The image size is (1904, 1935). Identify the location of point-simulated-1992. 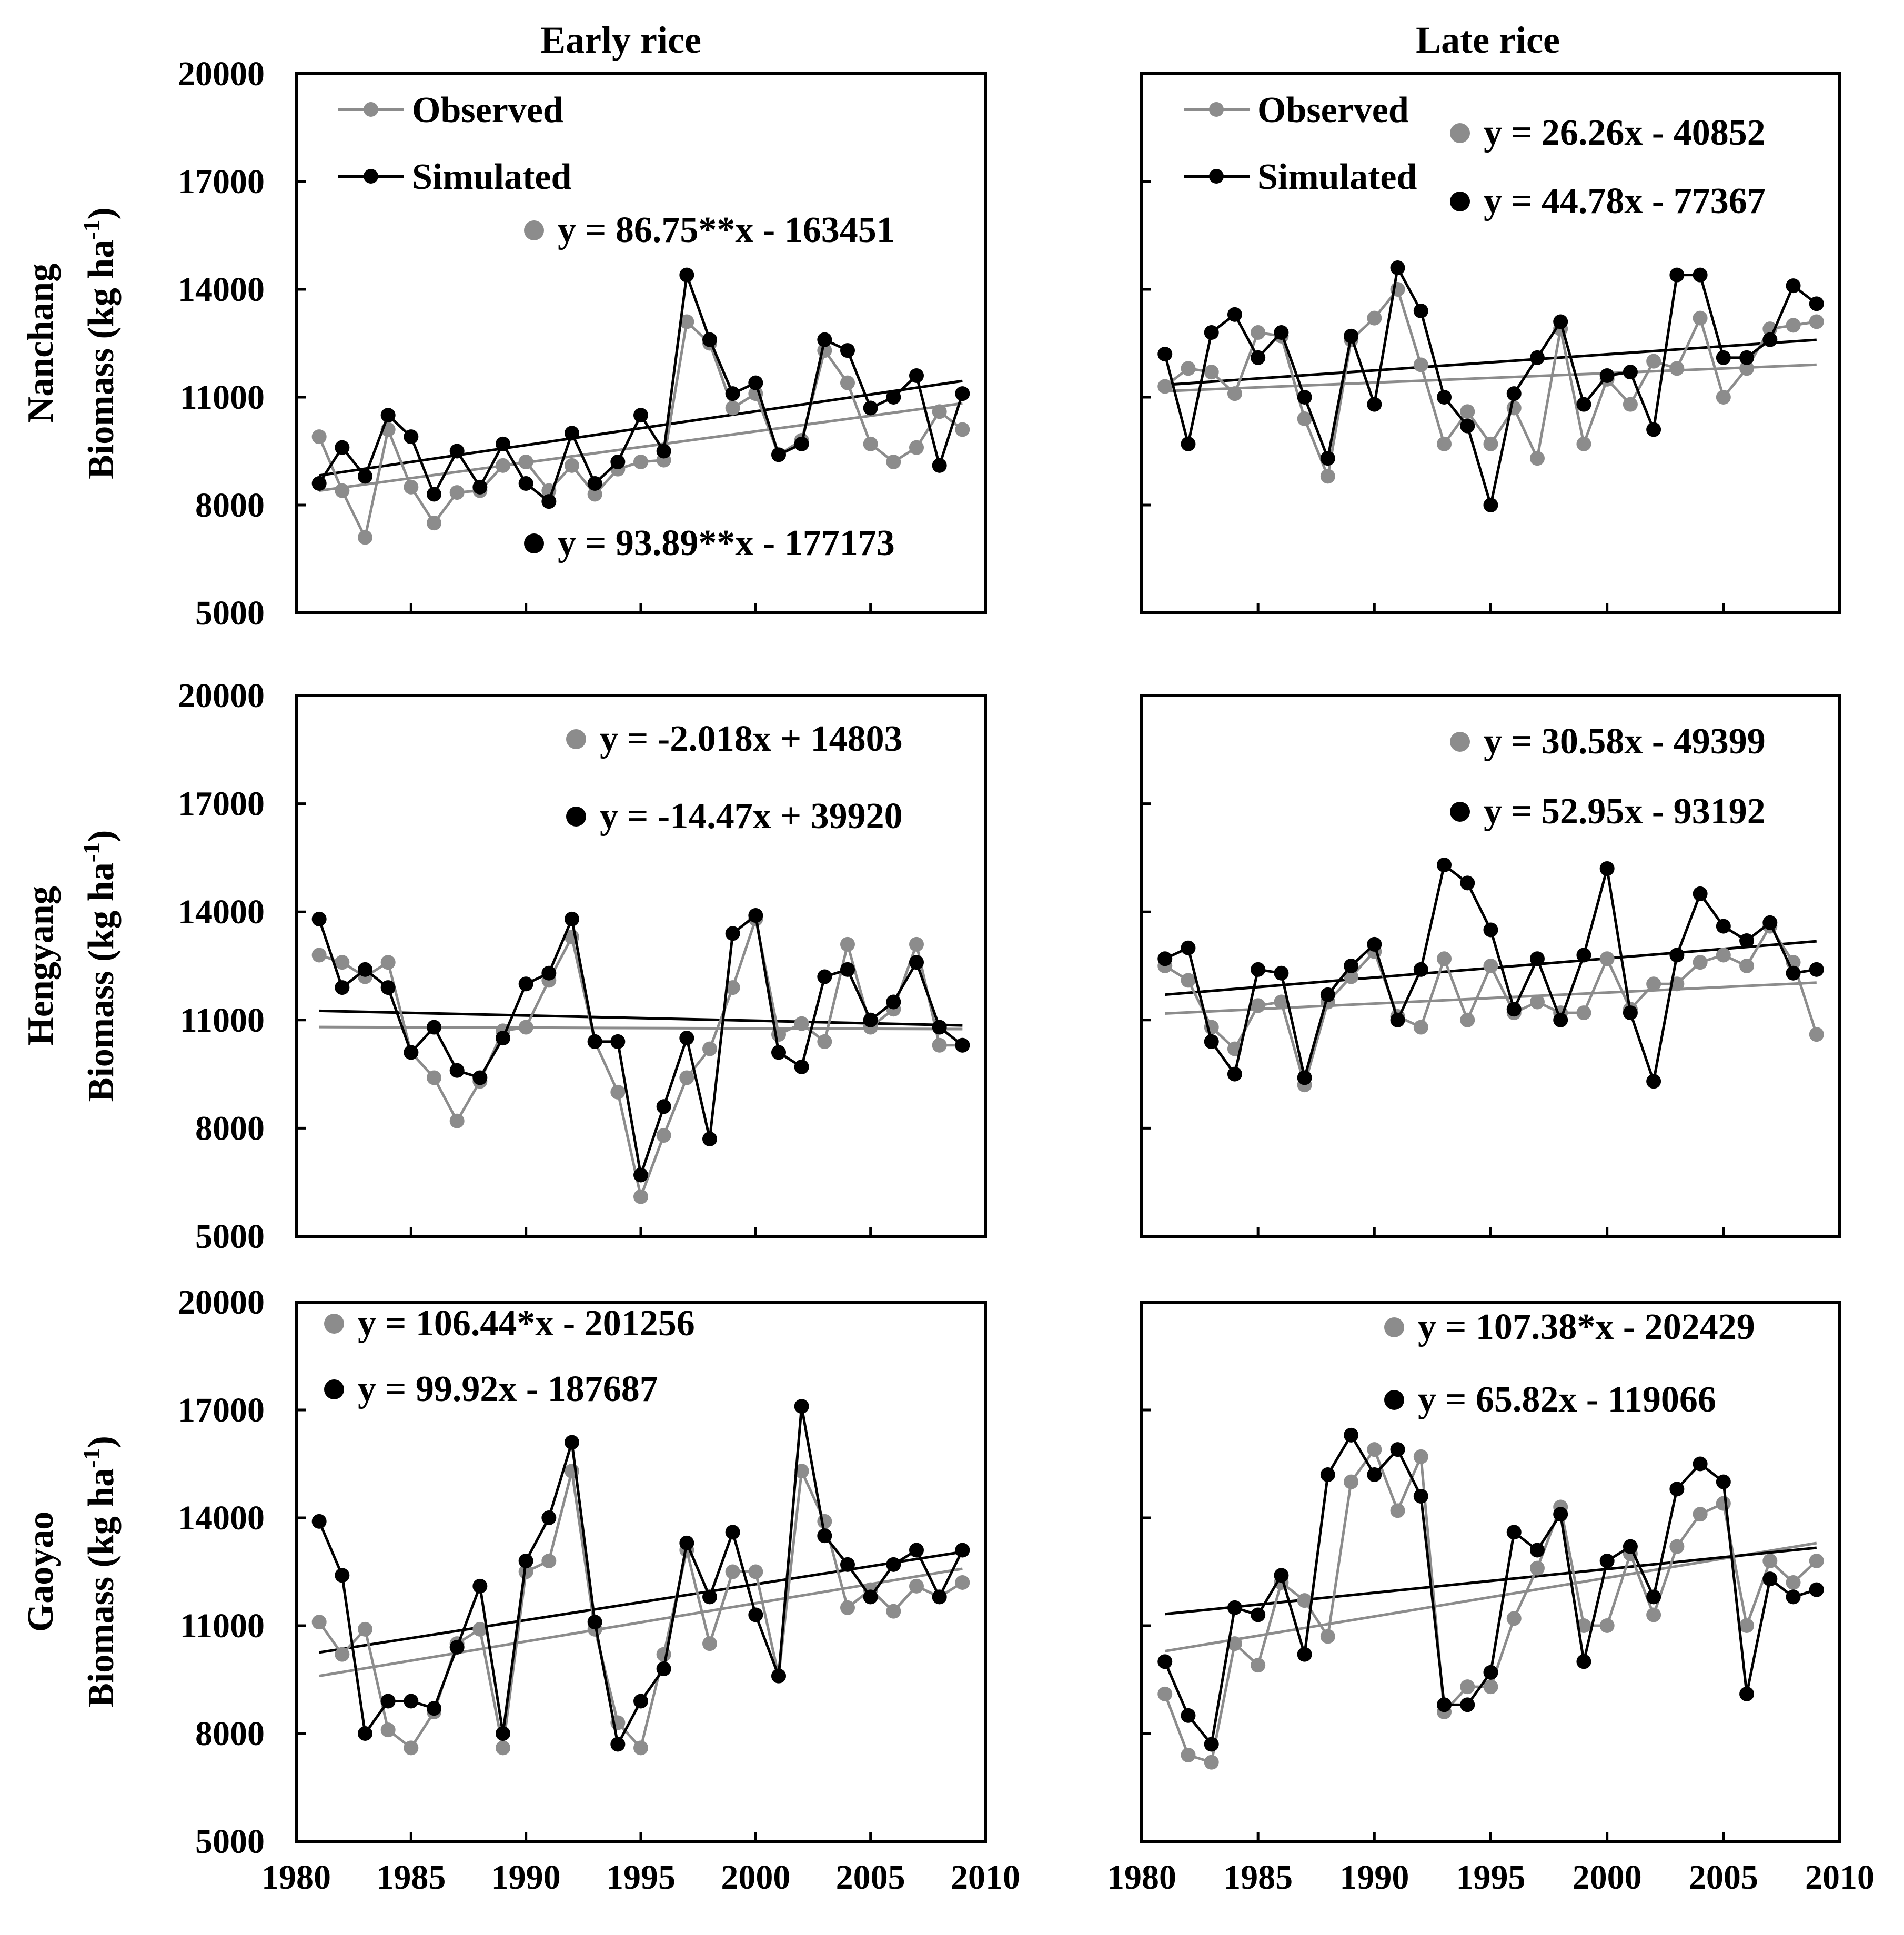
(572, 1442).